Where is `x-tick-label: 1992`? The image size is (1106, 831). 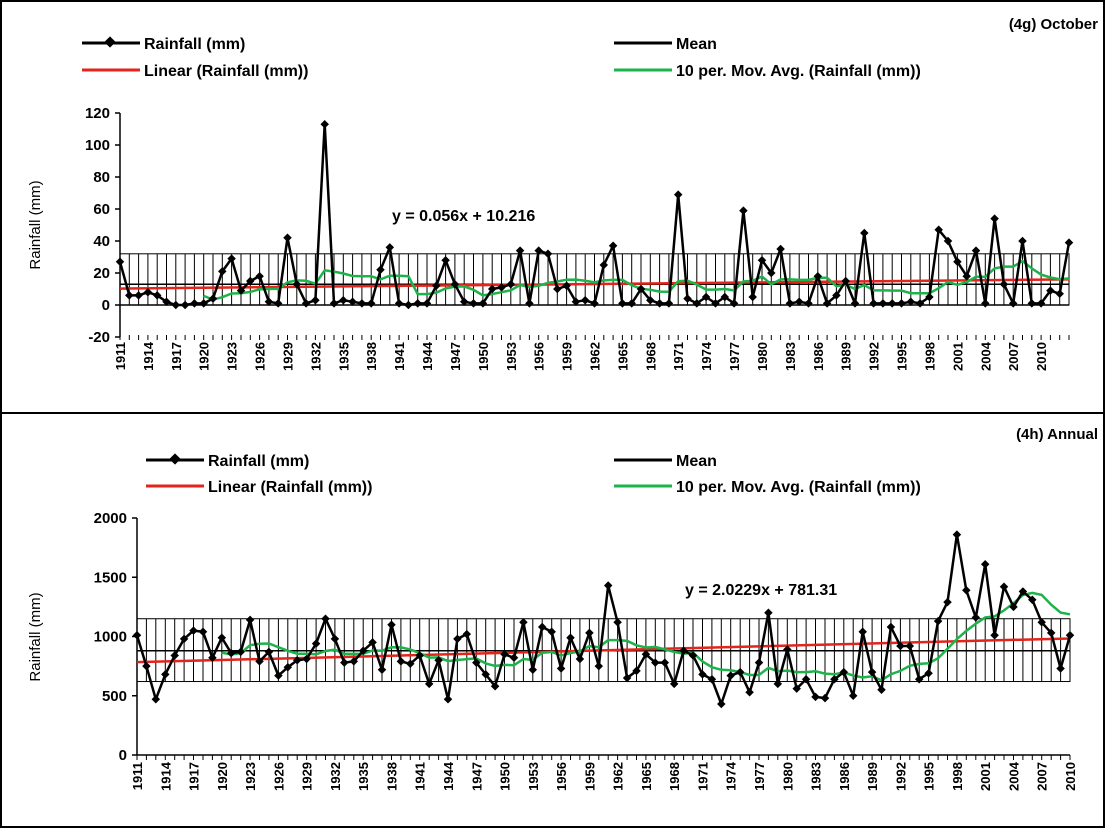 x-tick-label: 1992 is located at coordinates (874, 356).